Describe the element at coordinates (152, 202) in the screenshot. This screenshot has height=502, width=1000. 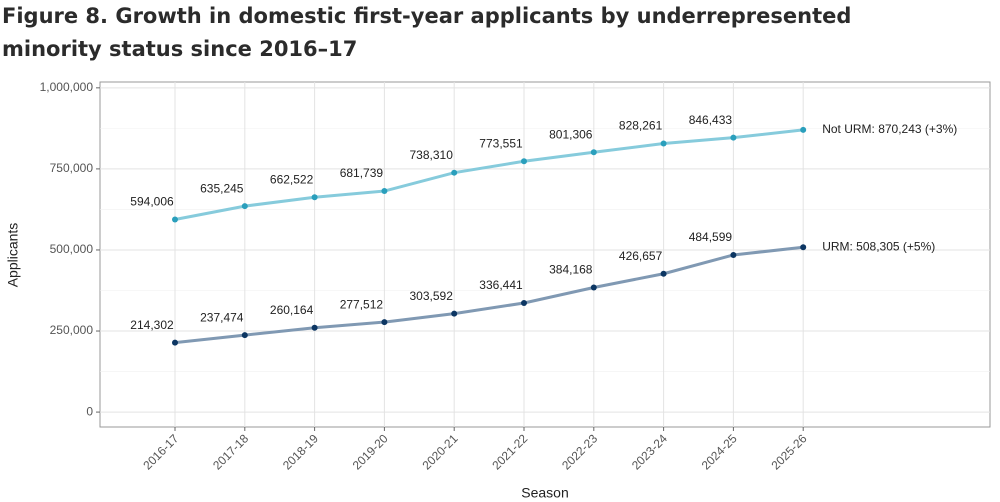
I see `data-label: 594,006` at that location.